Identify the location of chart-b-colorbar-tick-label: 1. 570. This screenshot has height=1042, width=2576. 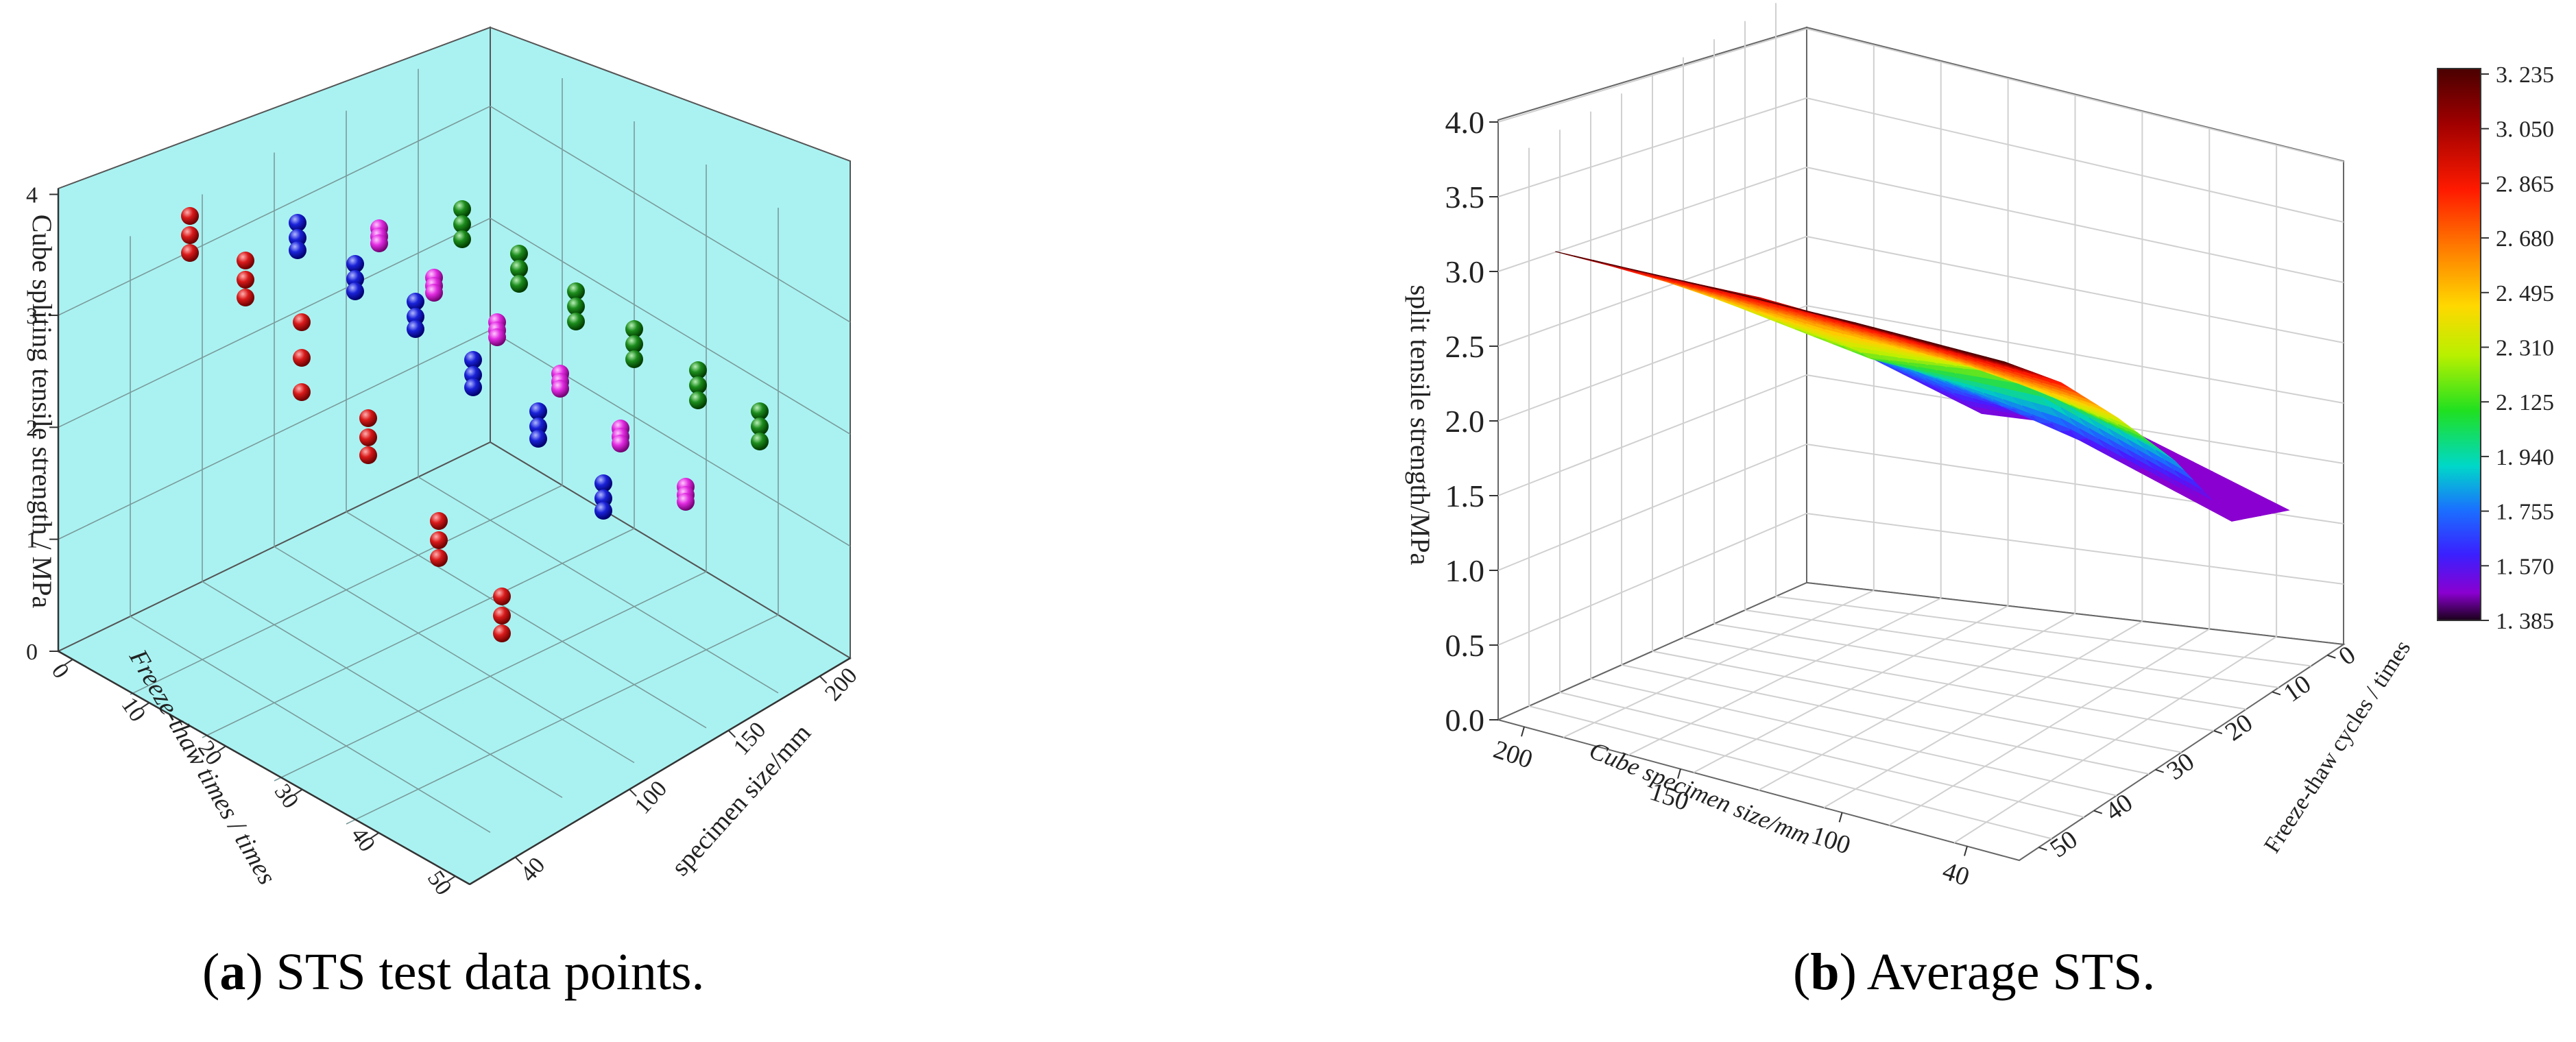
(2525, 566).